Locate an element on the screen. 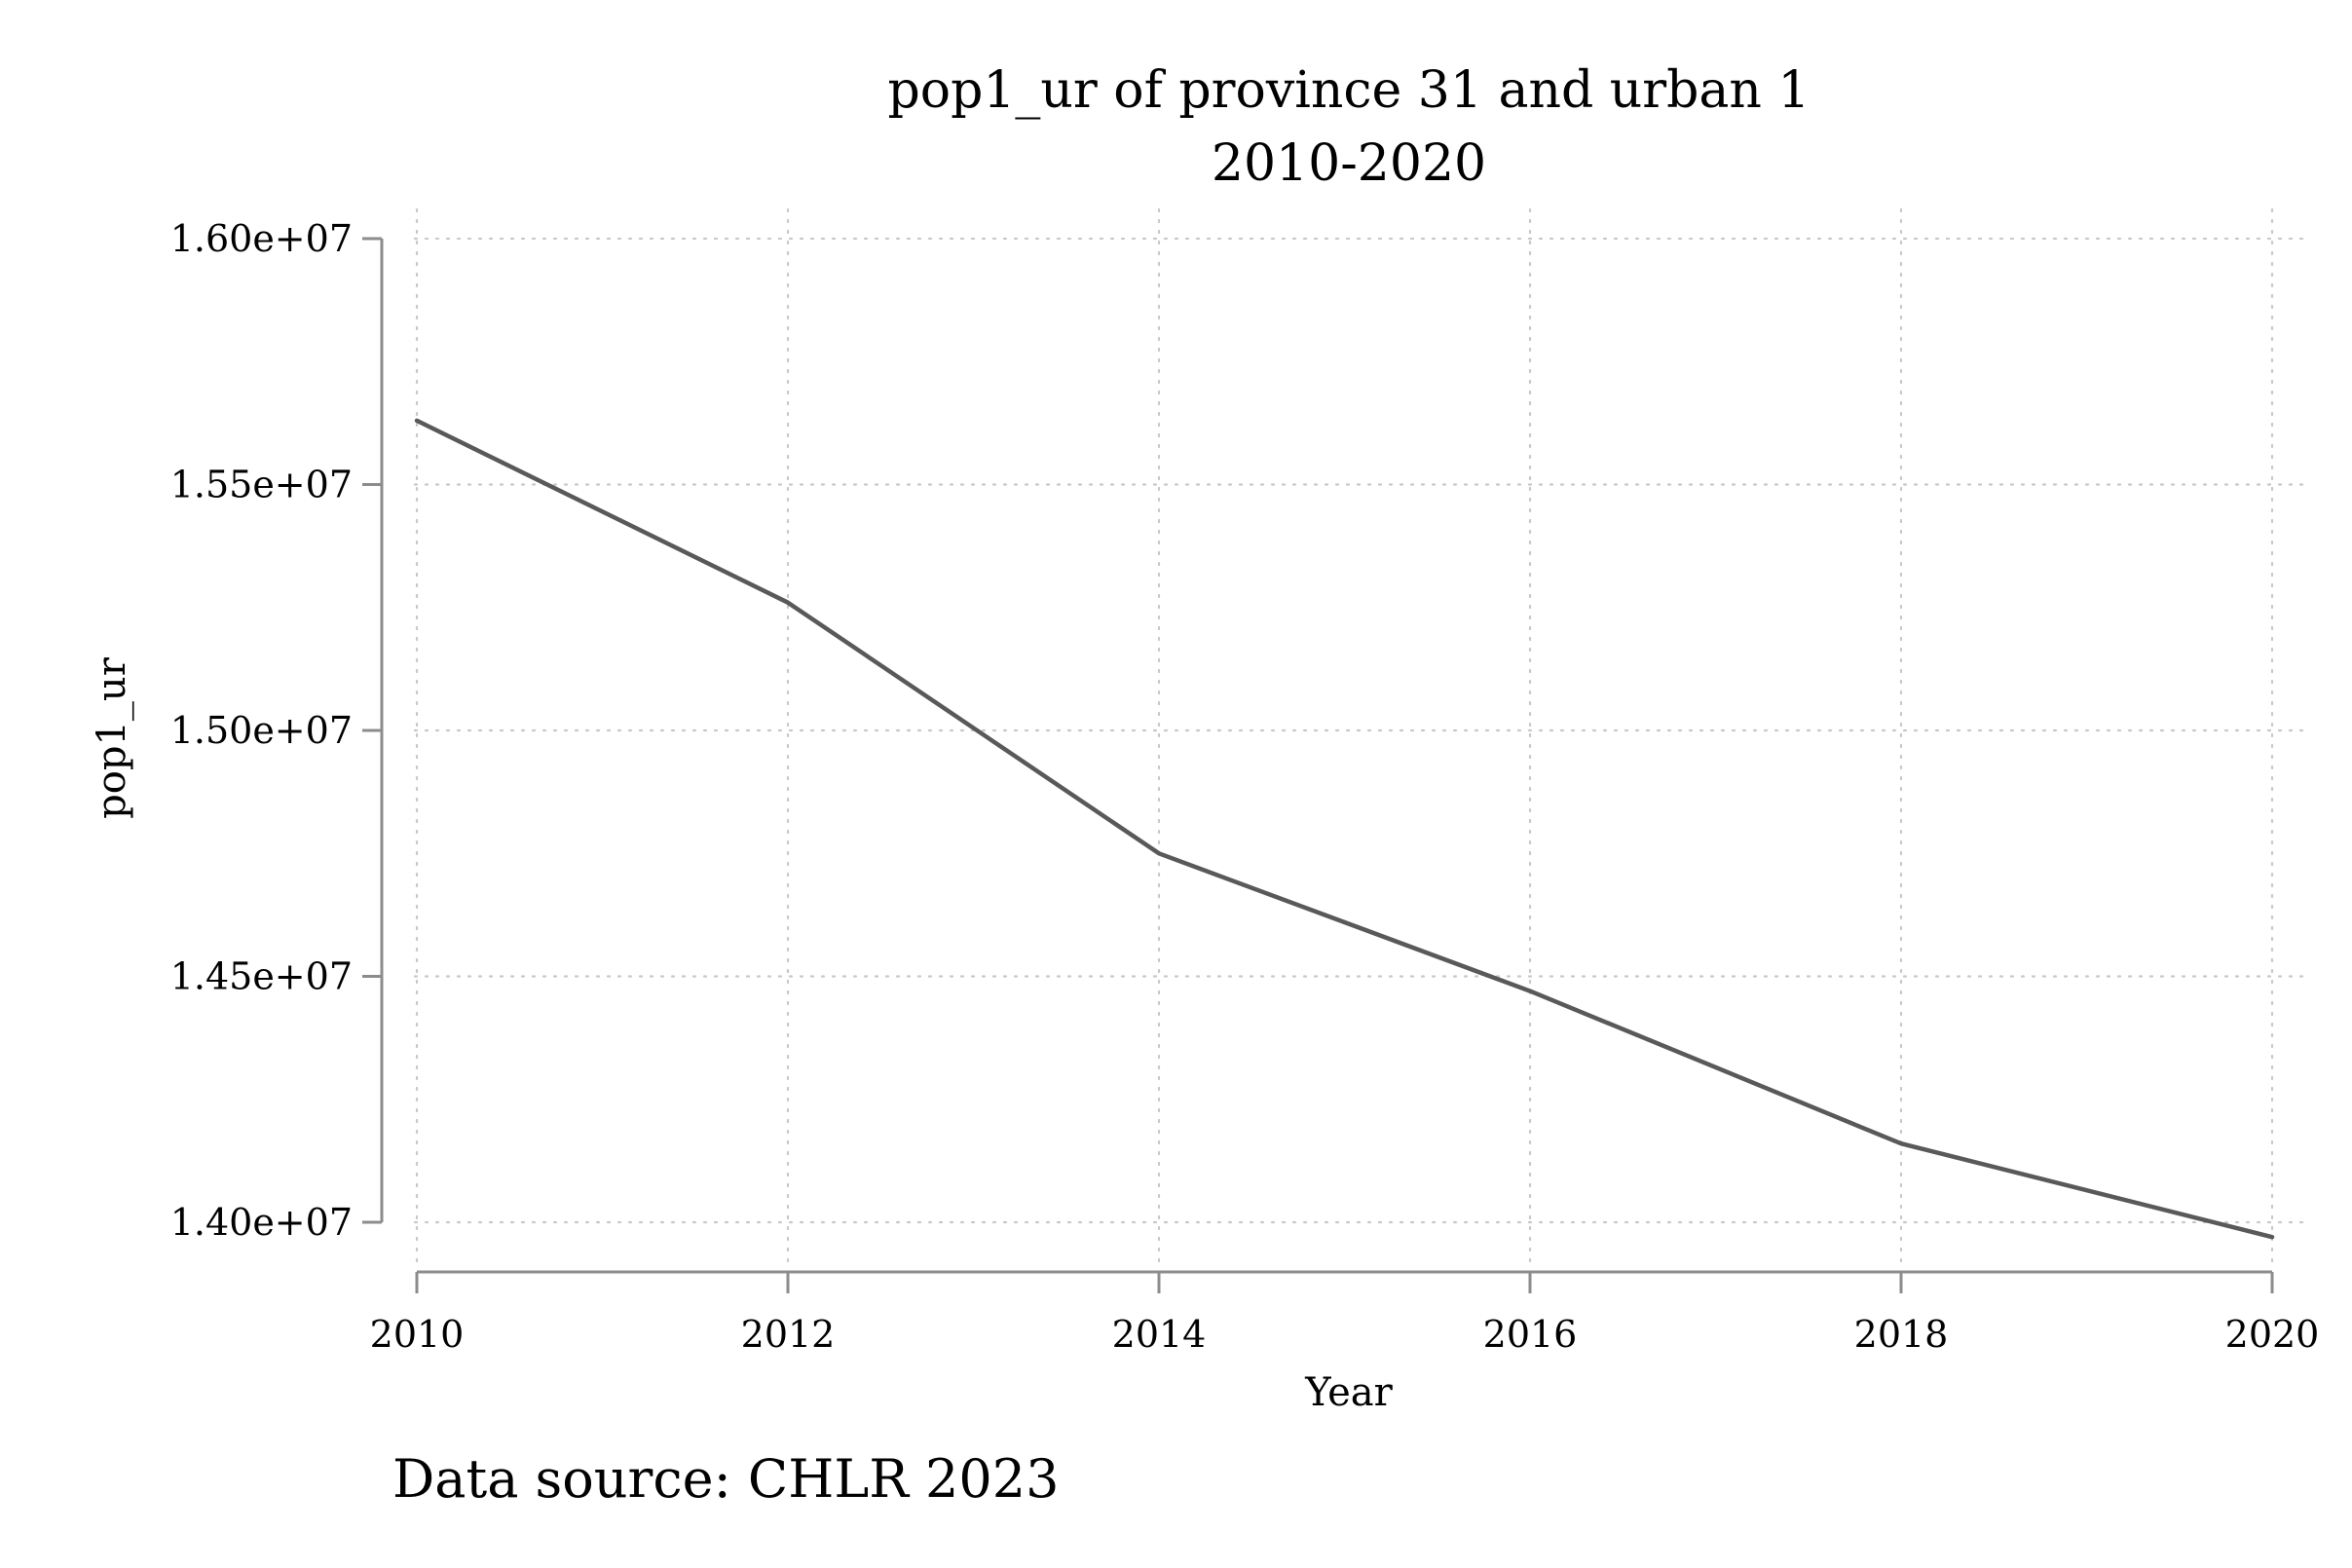  x-tick-label: 2012 is located at coordinates (788, 1334).